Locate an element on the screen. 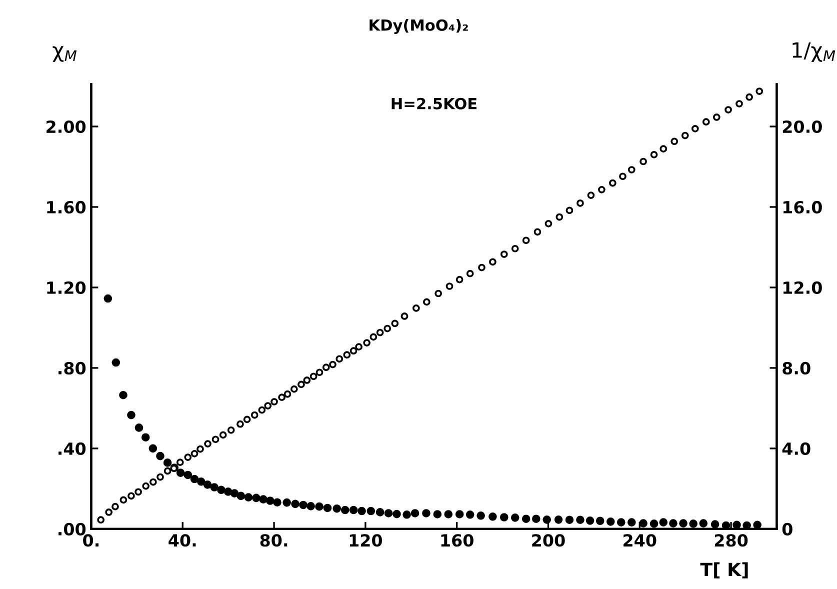  y-tick-label: .80 is located at coordinates (72, 368).